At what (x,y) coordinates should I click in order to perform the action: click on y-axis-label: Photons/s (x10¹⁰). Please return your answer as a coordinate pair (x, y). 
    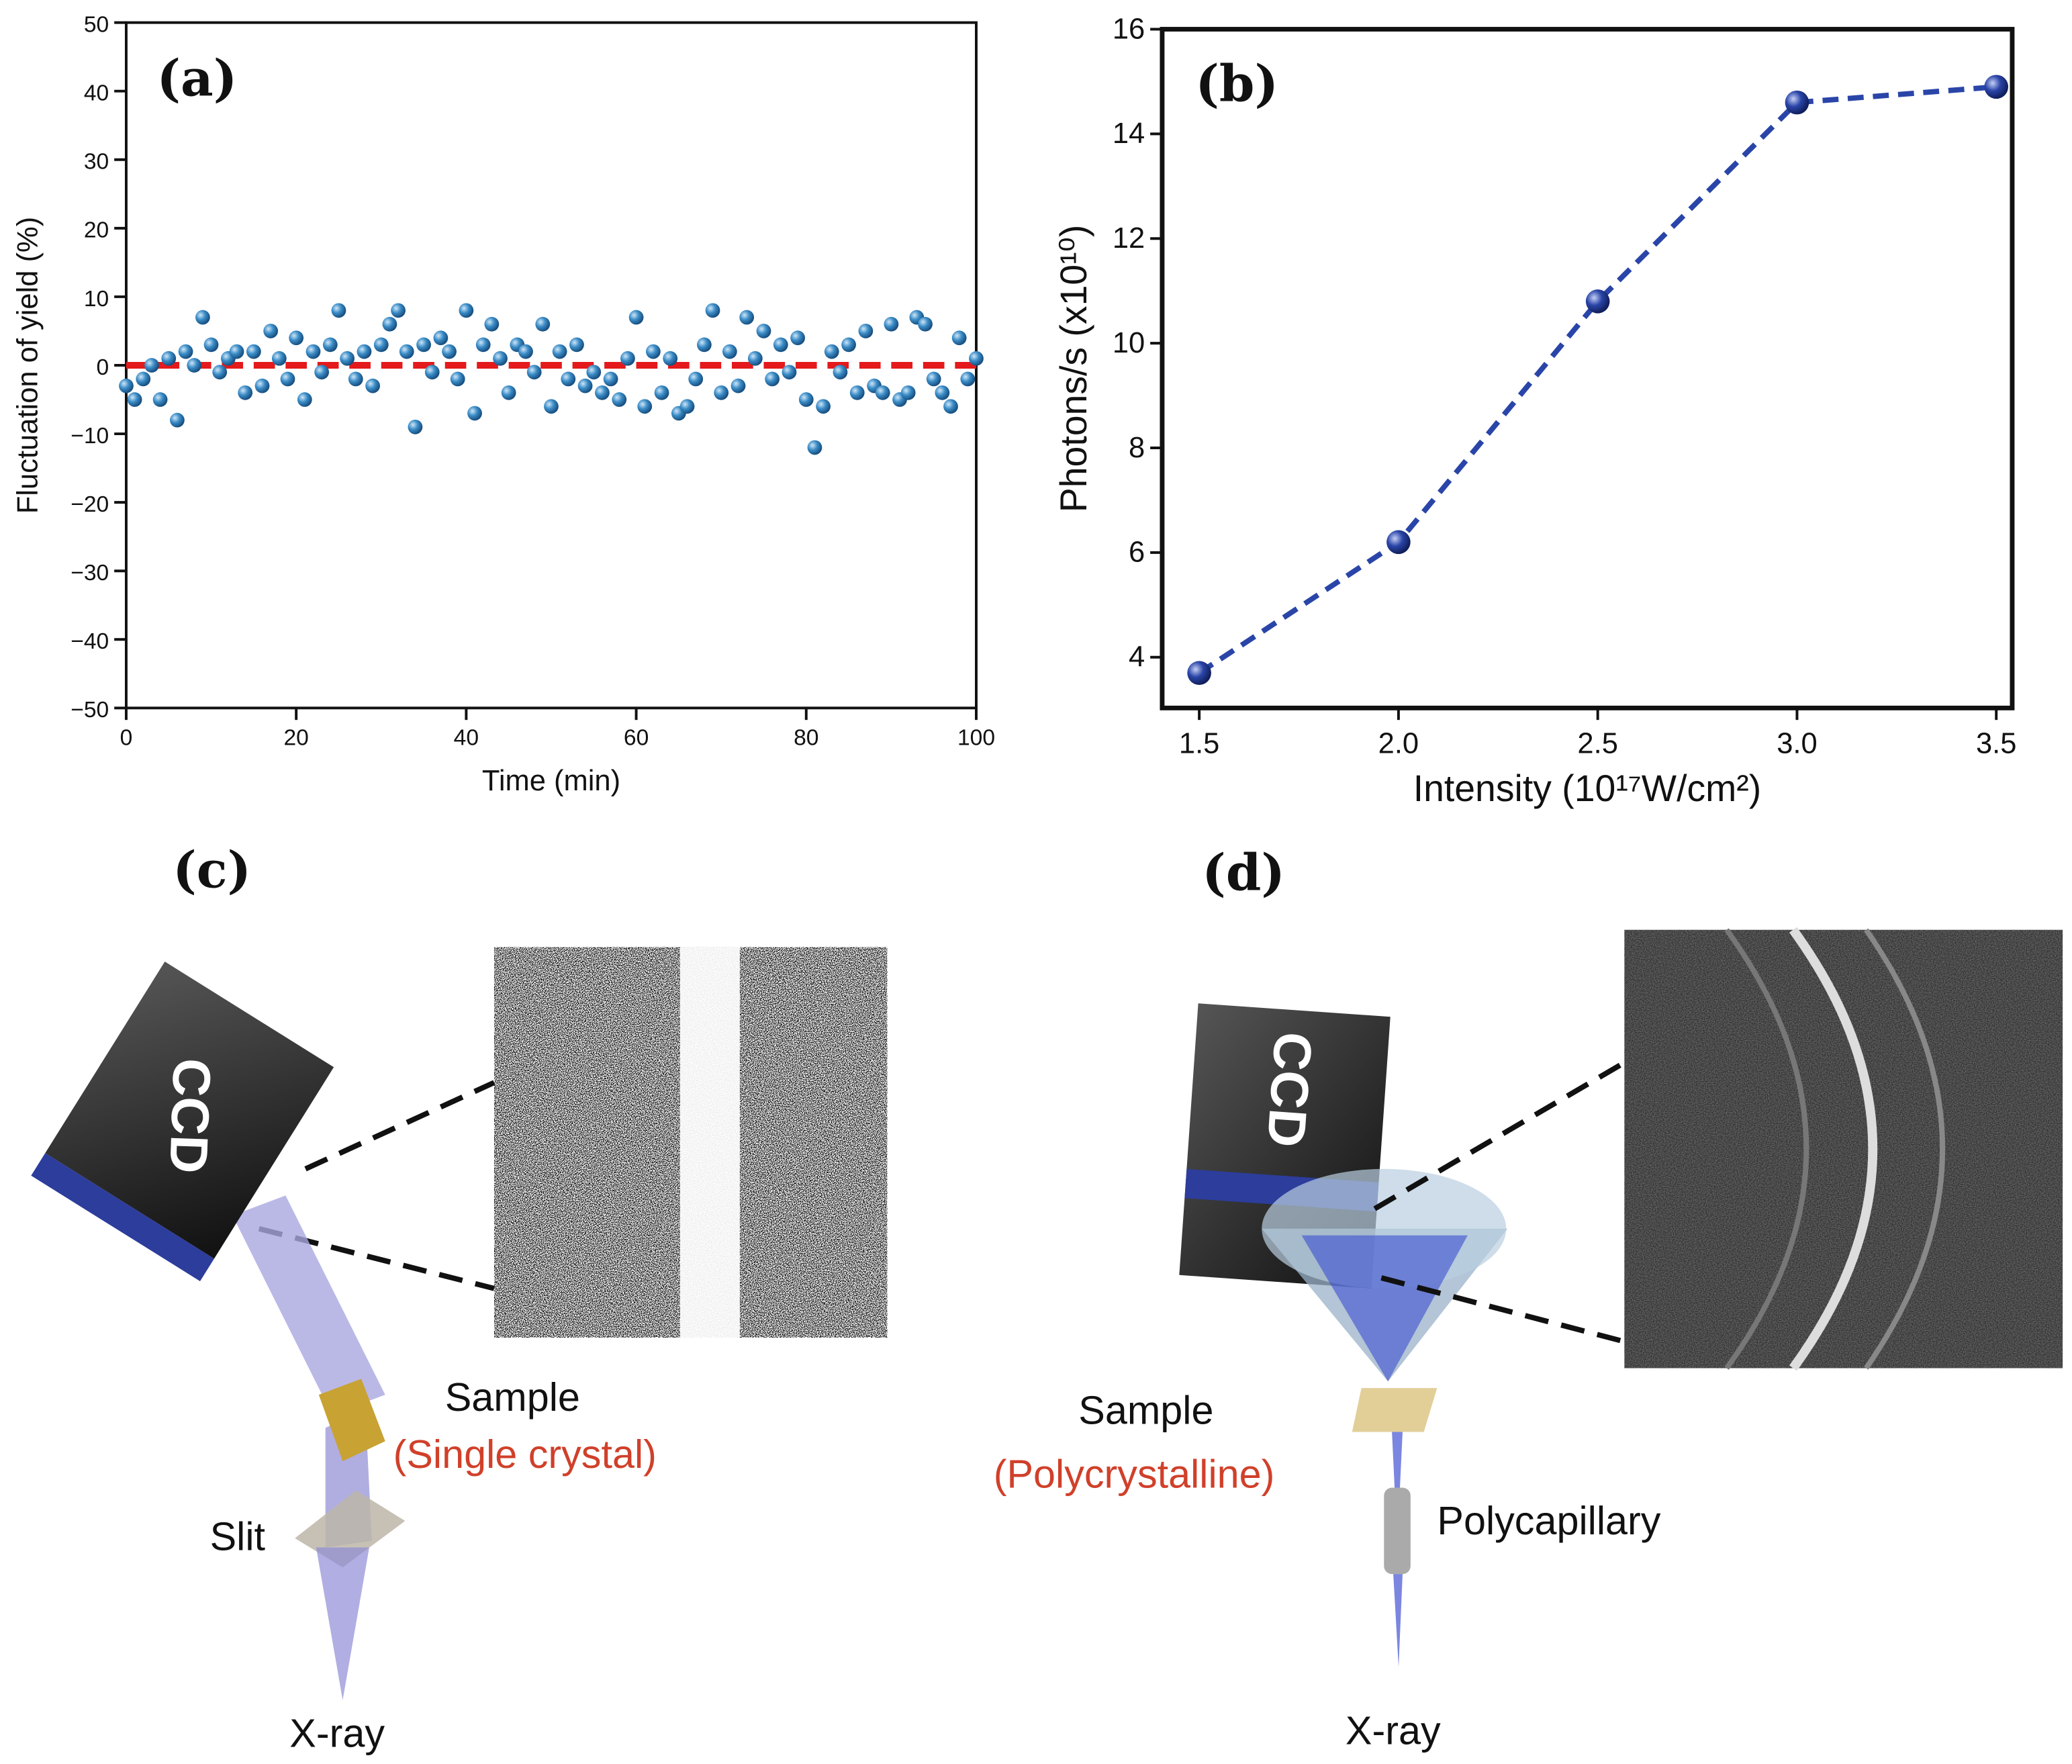
    Looking at the image, I should click on (1073, 369).